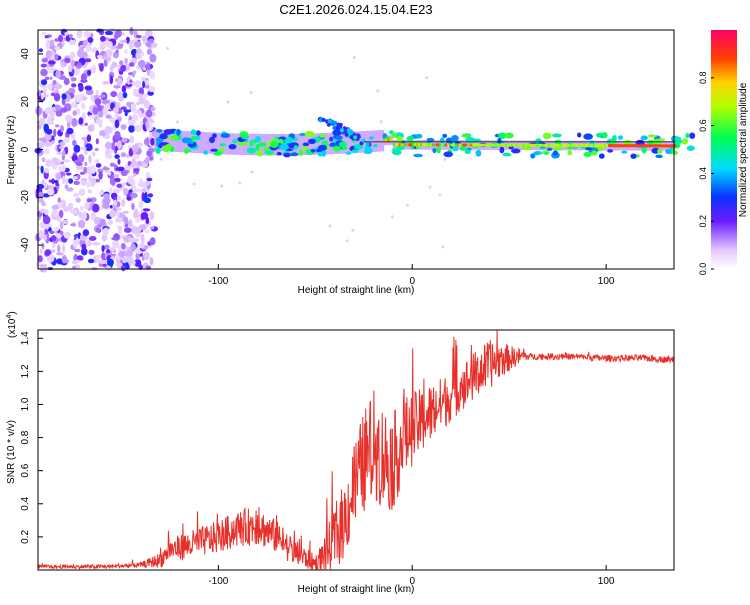  I want to click on snr-exponent-base: (x10, so click(12, 328).